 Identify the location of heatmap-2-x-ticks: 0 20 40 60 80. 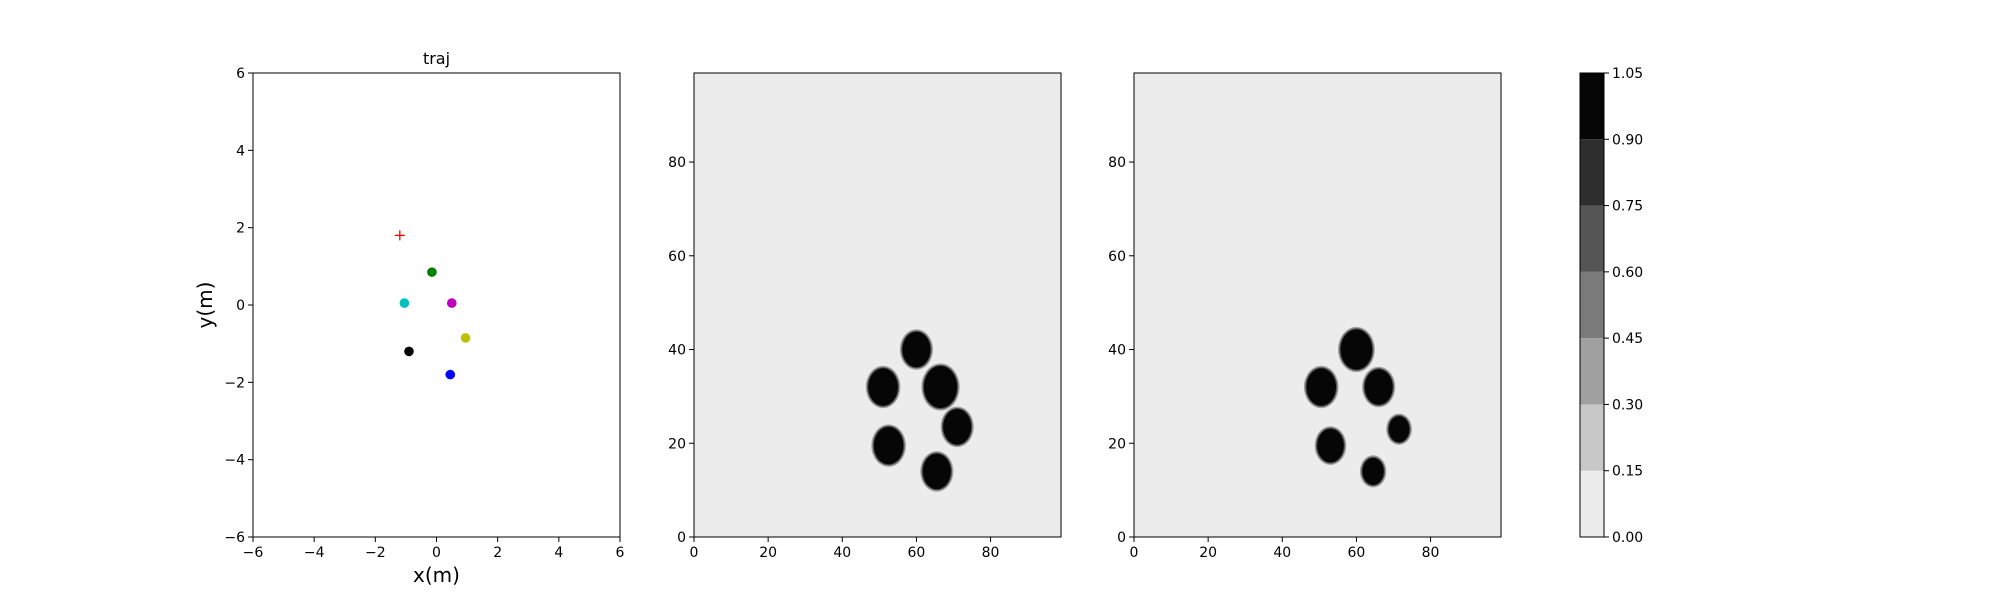
(1285, 549).